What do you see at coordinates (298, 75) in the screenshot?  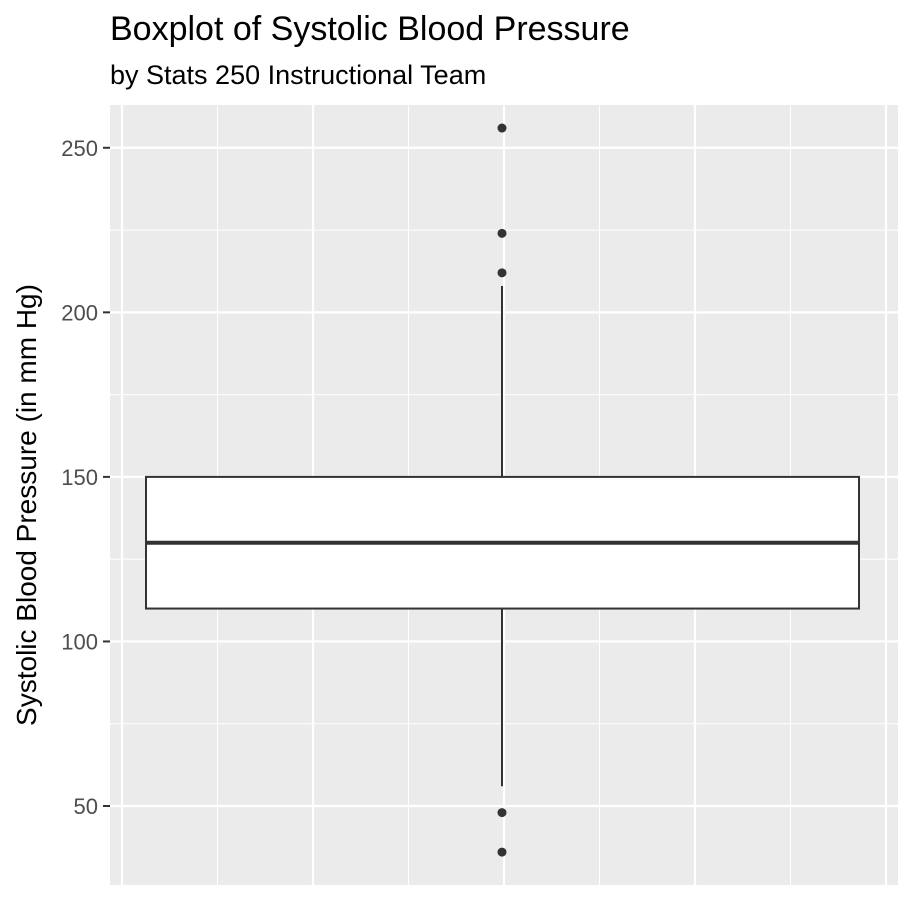 I see `chart-subtitle: by Stats 250 Instructional Team` at bounding box center [298, 75].